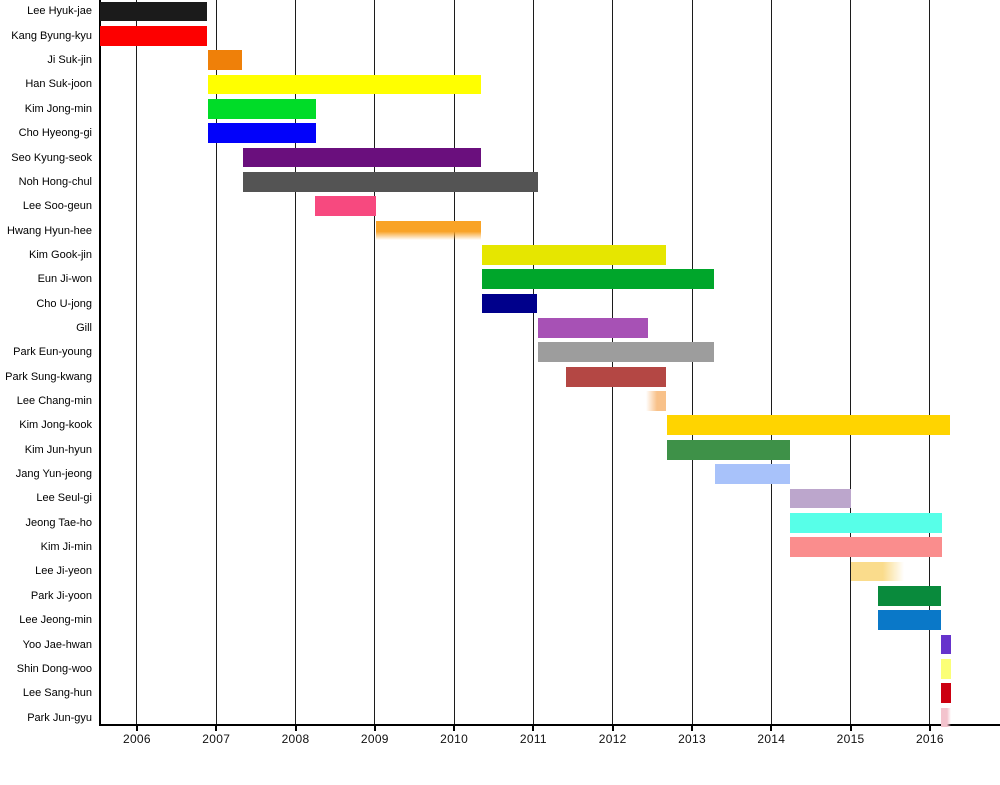 This screenshot has width=1000, height=785. What do you see at coordinates (55, 620) in the screenshot?
I see `member-label: Lee Jeong-min` at bounding box center [55, 620].